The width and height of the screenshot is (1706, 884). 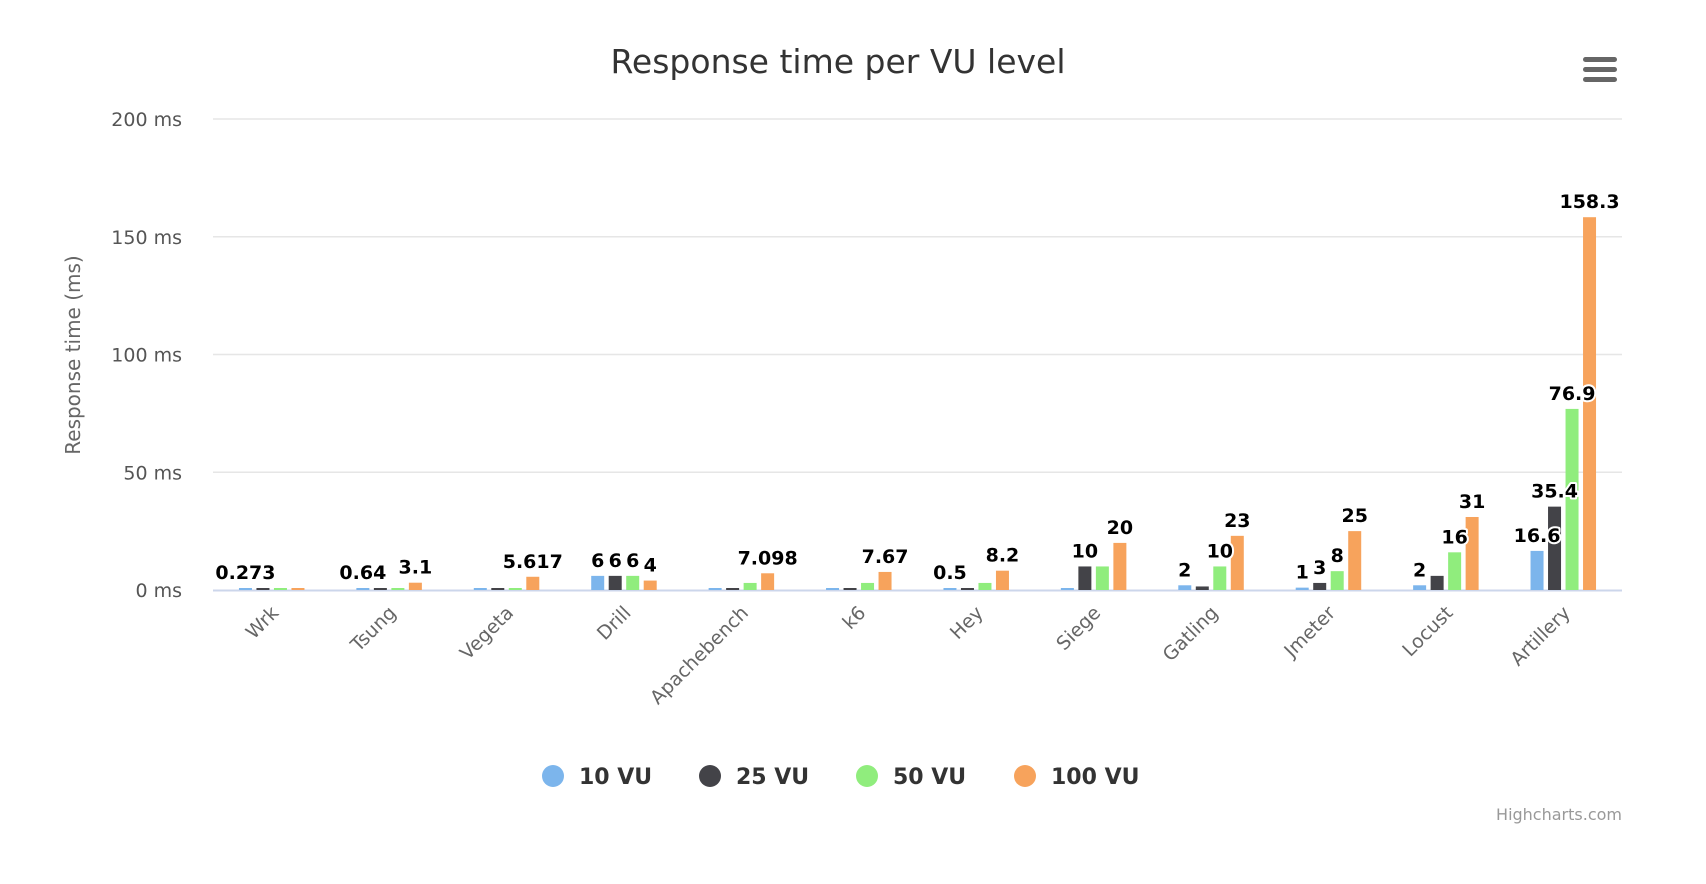 I want to click on chart-title: Response time per VU level, so click(x=837, y=61).